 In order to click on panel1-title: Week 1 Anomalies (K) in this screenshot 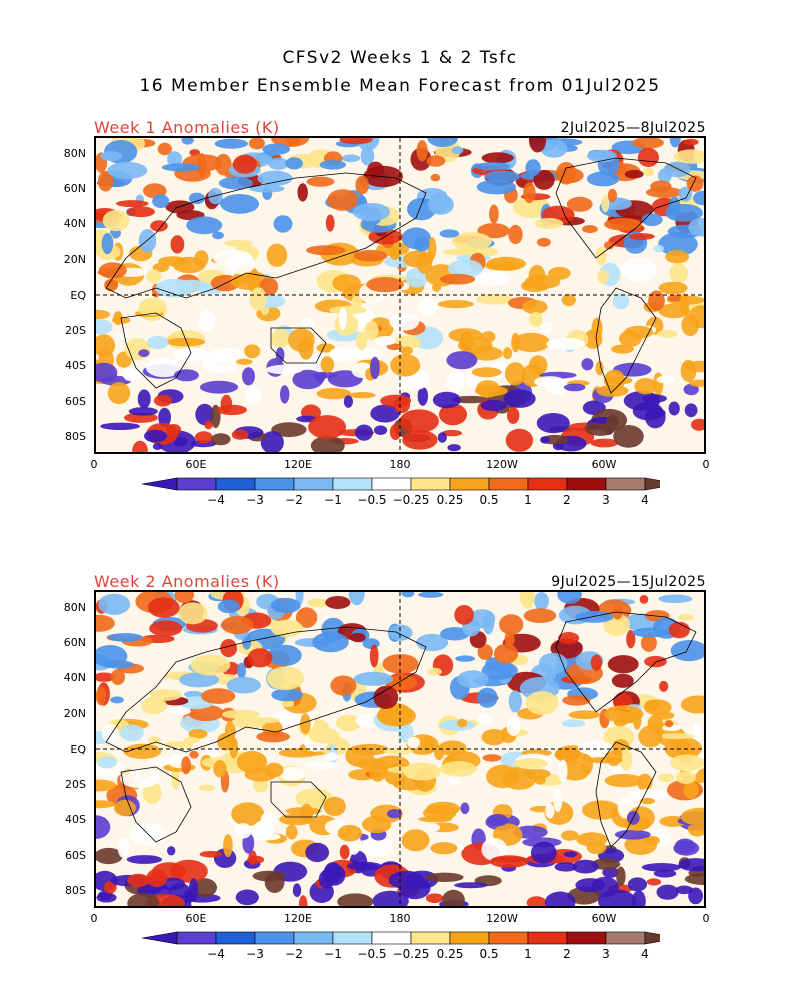, I will do `click(187, 127)`.